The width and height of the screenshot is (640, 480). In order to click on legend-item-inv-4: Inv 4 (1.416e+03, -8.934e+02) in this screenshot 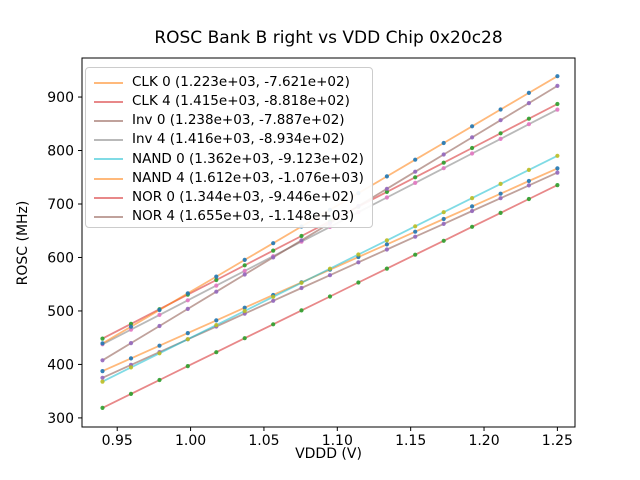, I will do `click(233, 140)`.